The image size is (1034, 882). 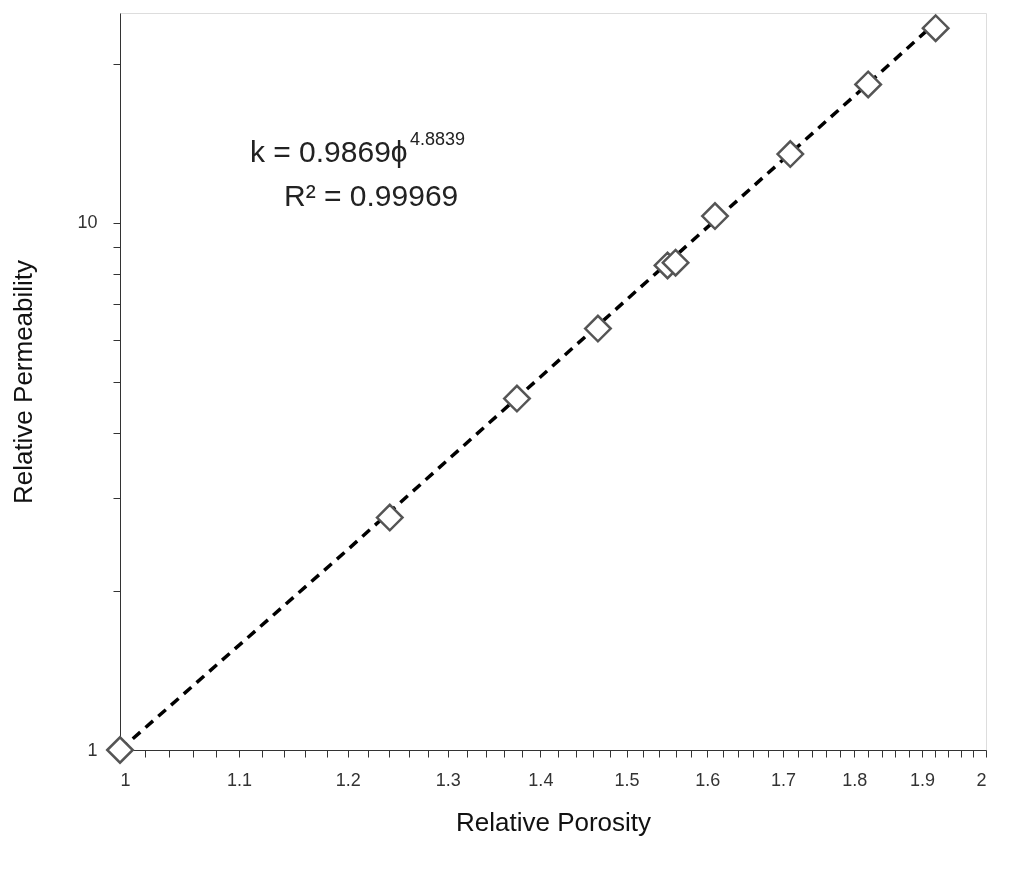 I want to click on y-axis-title: Relative Permeability, so click(x=23, y=382).